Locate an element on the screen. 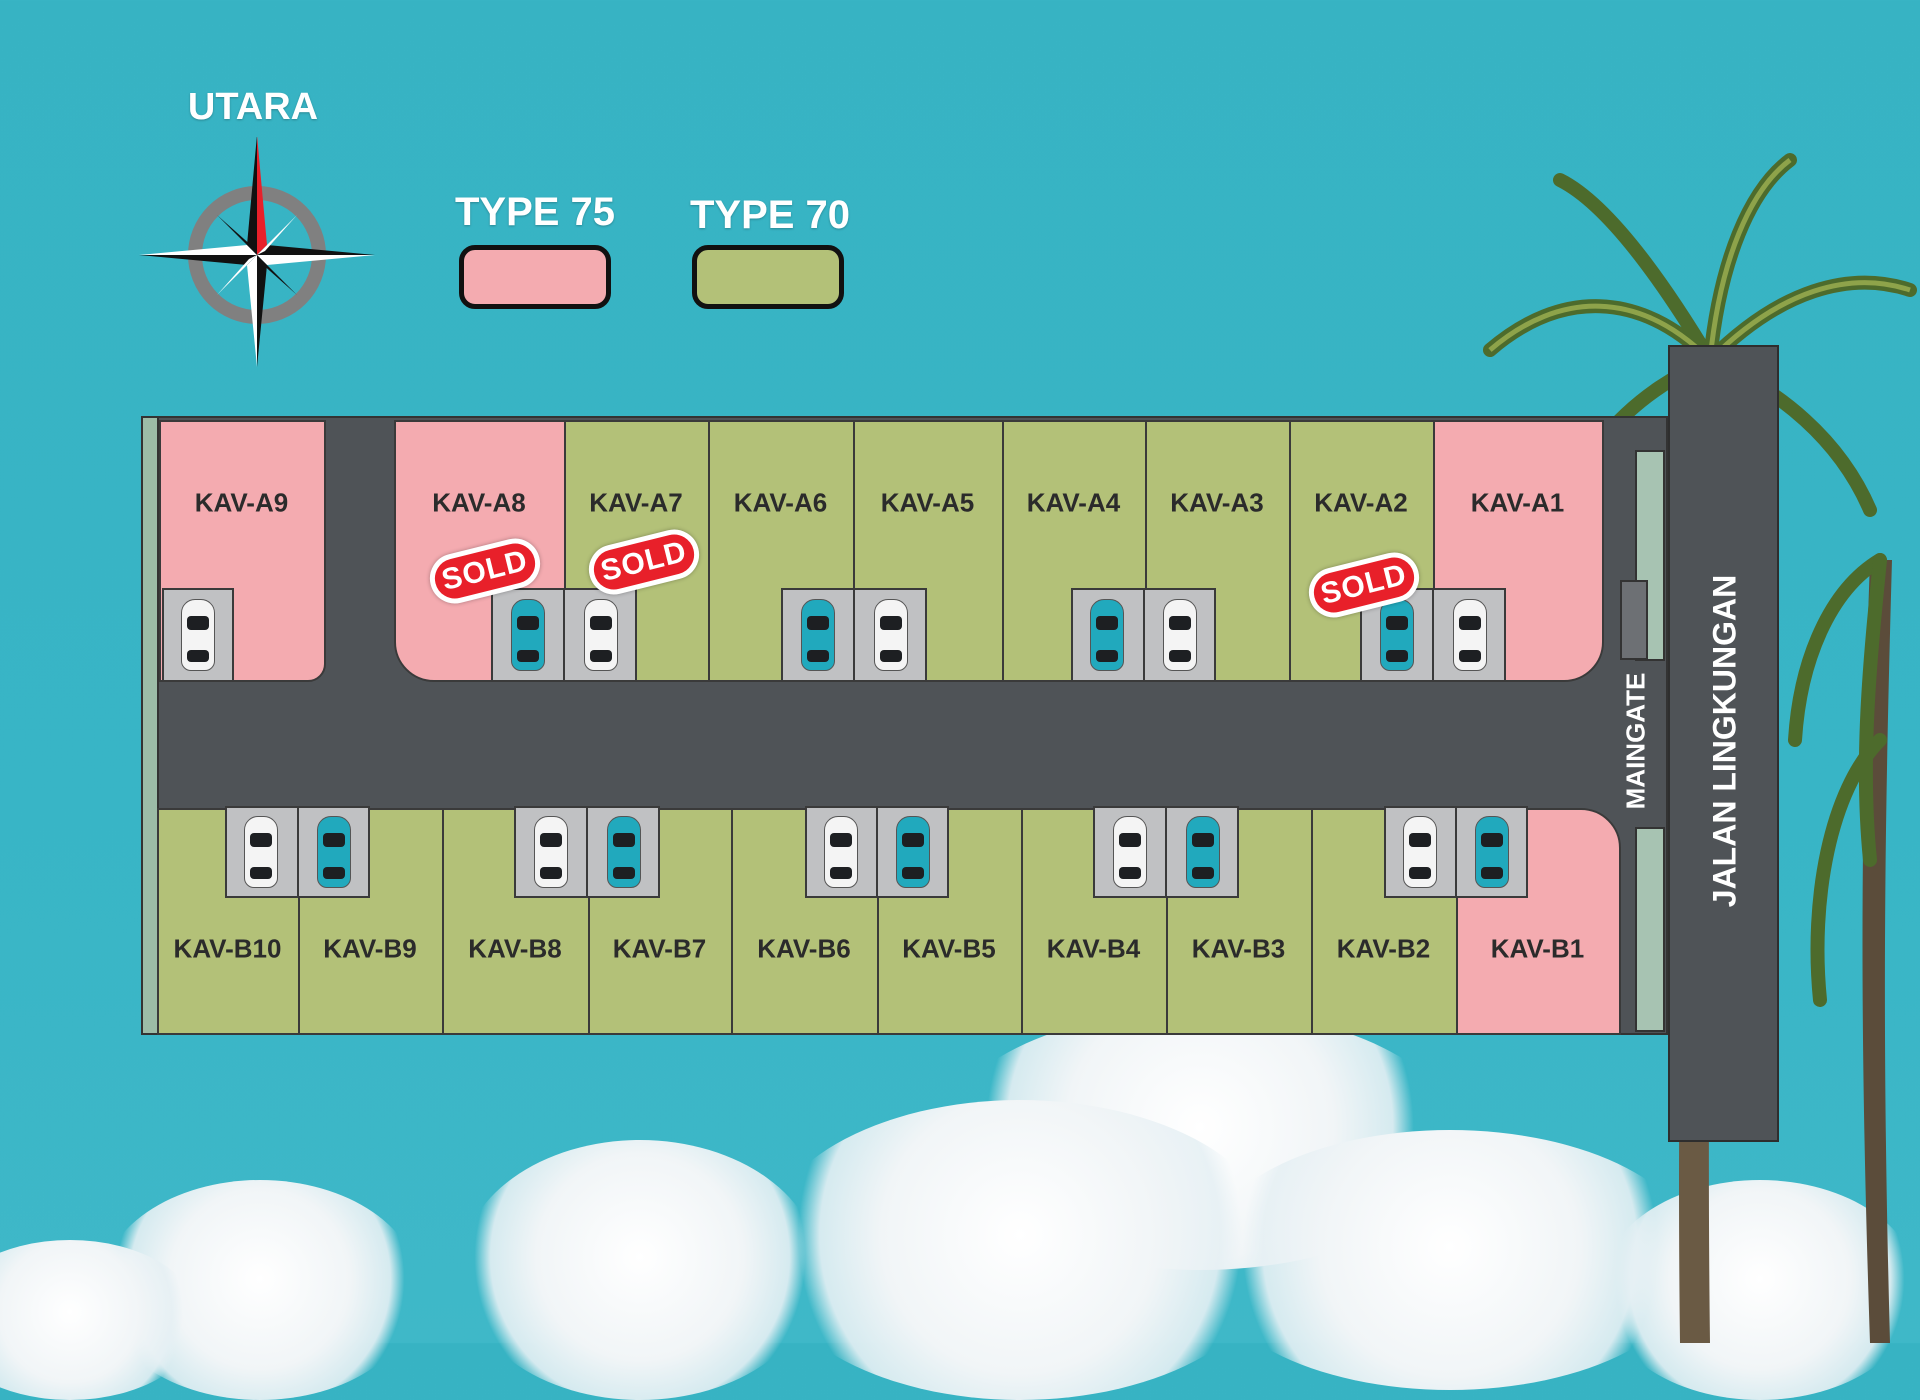  cloud is located at coordinates (640, 1270).